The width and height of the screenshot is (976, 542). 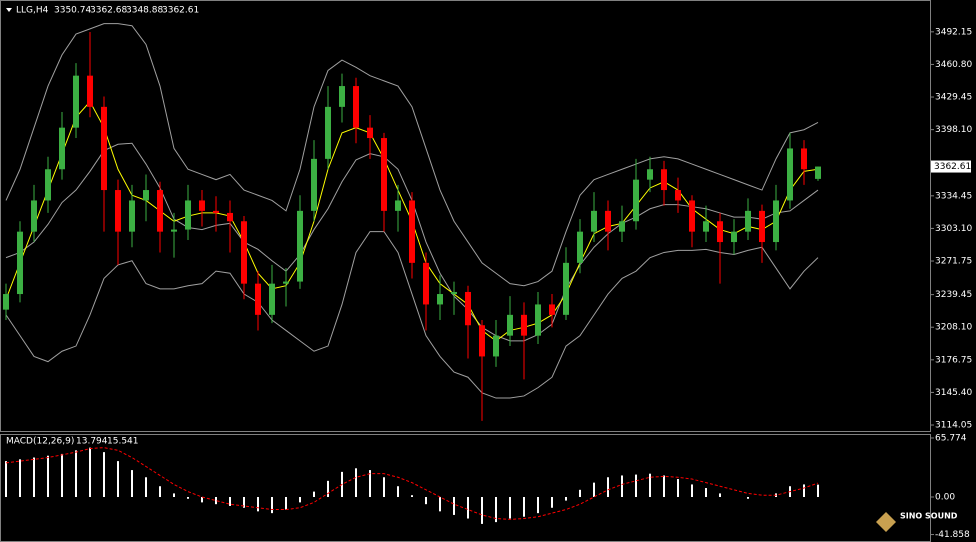 I want to click on menu-arrow, so click(x=9, y=10).